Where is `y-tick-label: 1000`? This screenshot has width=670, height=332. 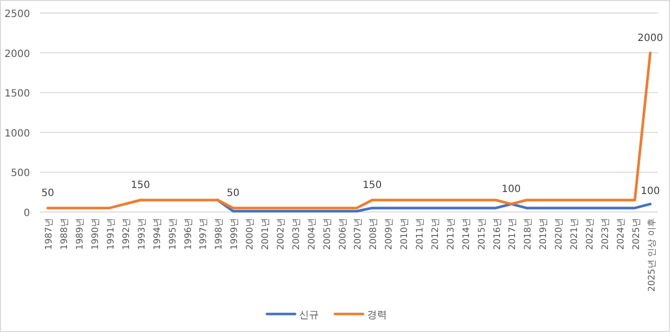
y-tick-label: 1000 is located at coordinates (17, 134).